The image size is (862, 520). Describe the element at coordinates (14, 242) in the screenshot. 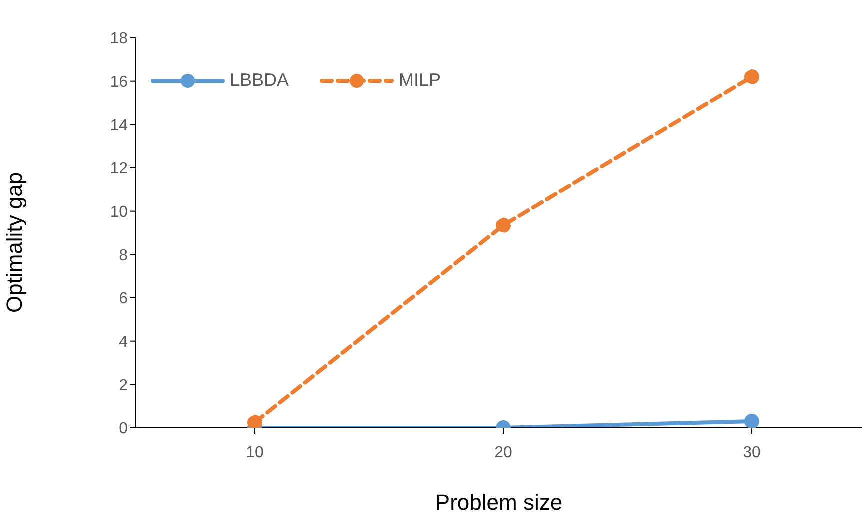

I see `y-axis-title: Optimality gap` at that location.